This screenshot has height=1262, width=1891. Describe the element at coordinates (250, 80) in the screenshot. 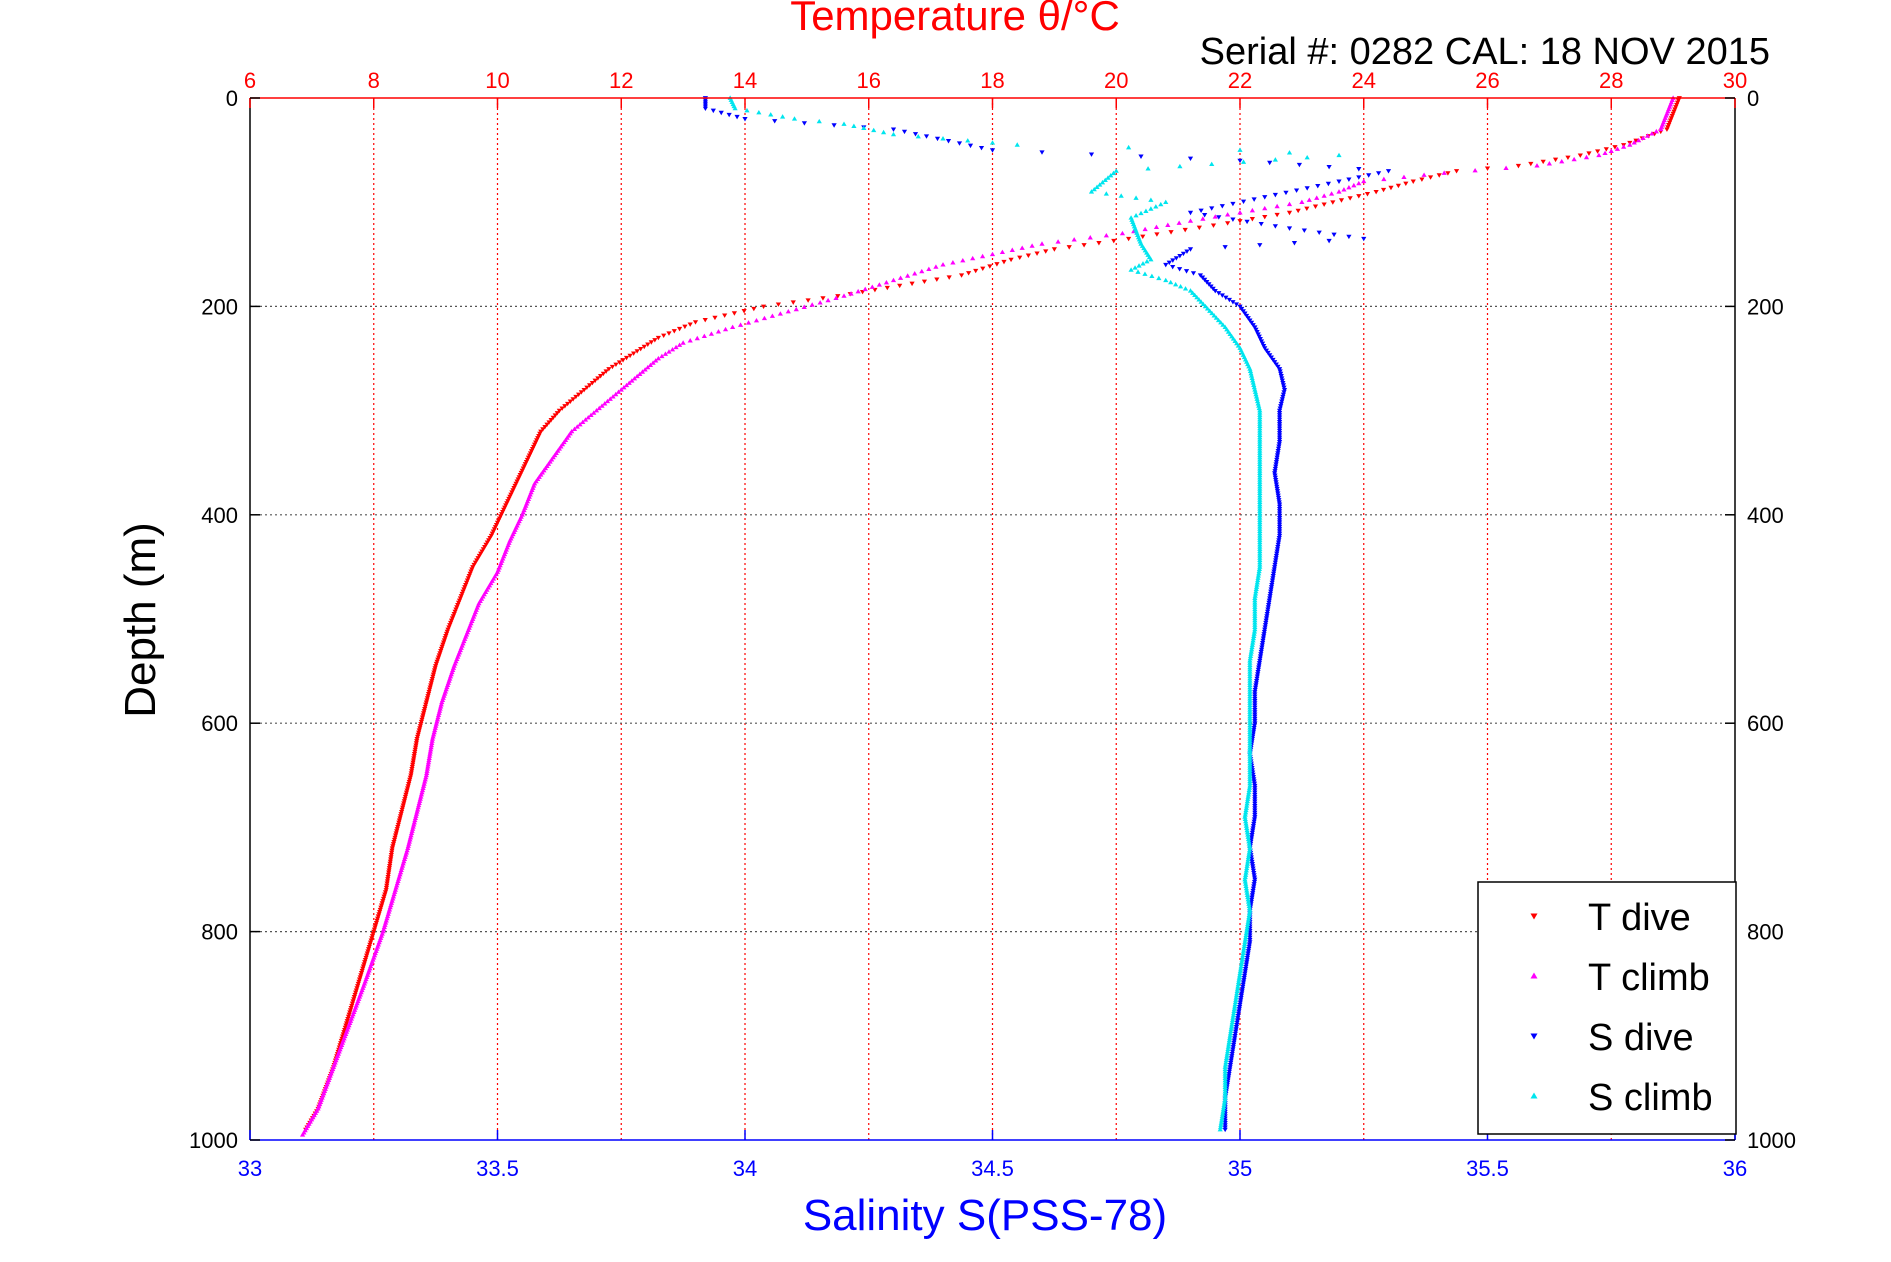

I see `temperature-tick-label: 6` at that location.